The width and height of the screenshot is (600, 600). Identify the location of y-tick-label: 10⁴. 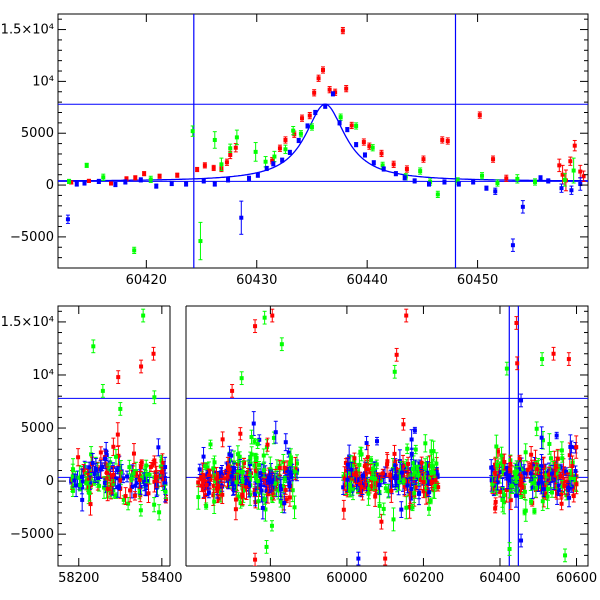
(43, 81).